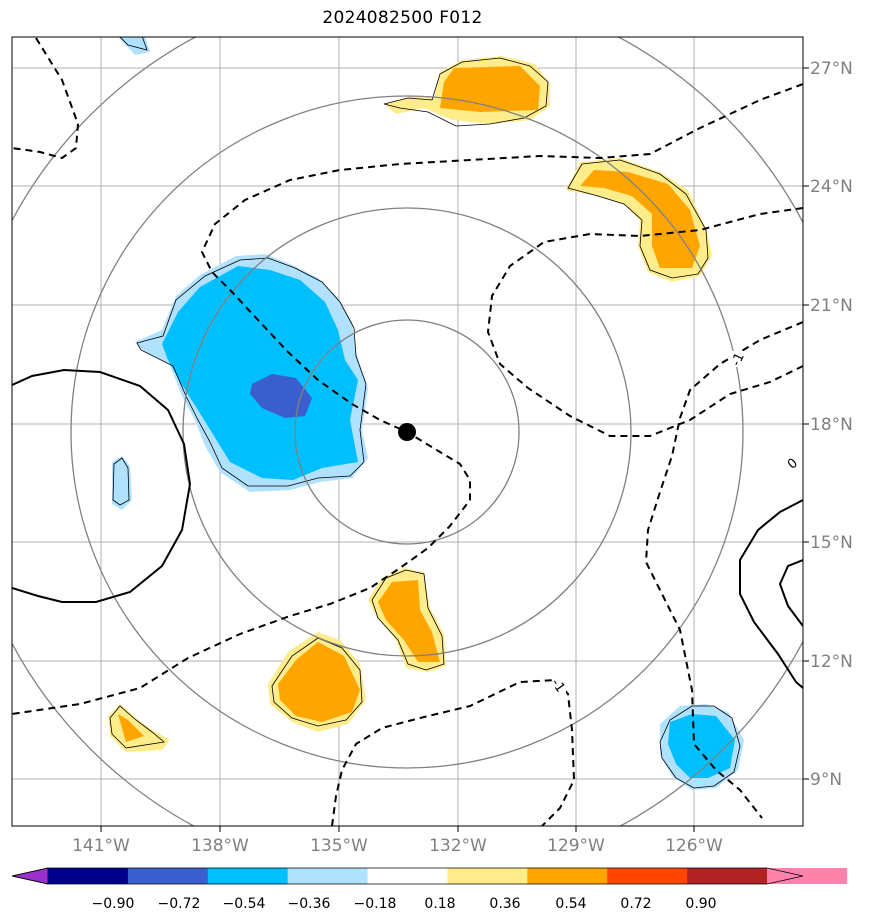 The height and width of the screenshot is (924, 873). Describe the element at coordinates (113, 904) in the screenshot. I see `colorbar-tick-label: −0.90` at that location.